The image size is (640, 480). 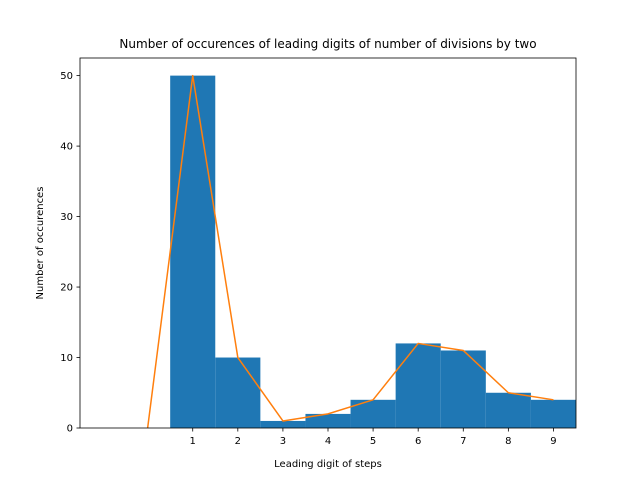 I want to click on x-axis-label: Leading digit of steps, so click(x=328, y=464).